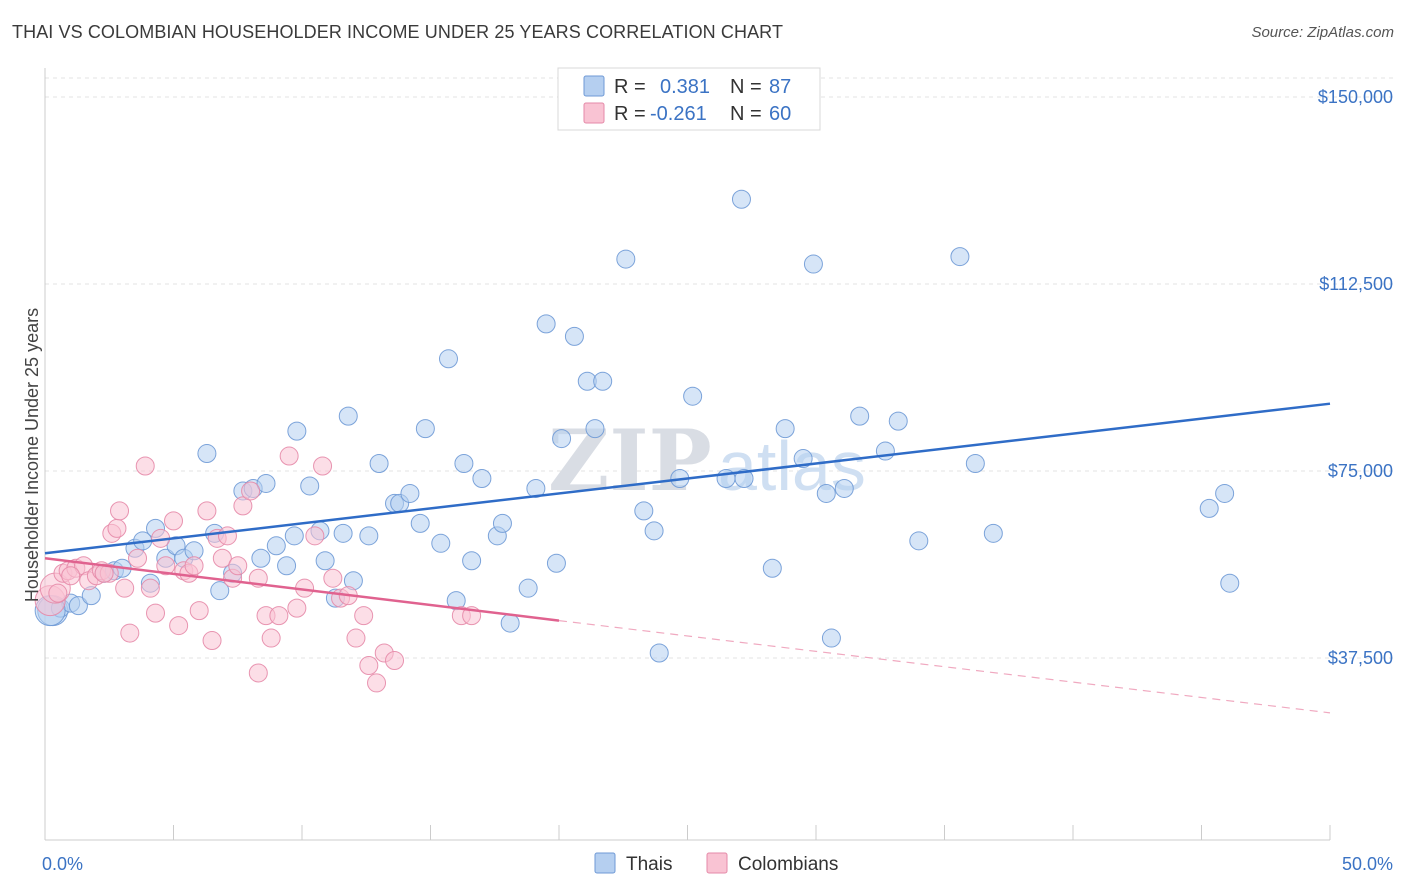  What do you see at coordinates (788, 864) in the screenshot?
I see `bottom-legend-label-colombians: Colombians` at bounding box center [788, 864].